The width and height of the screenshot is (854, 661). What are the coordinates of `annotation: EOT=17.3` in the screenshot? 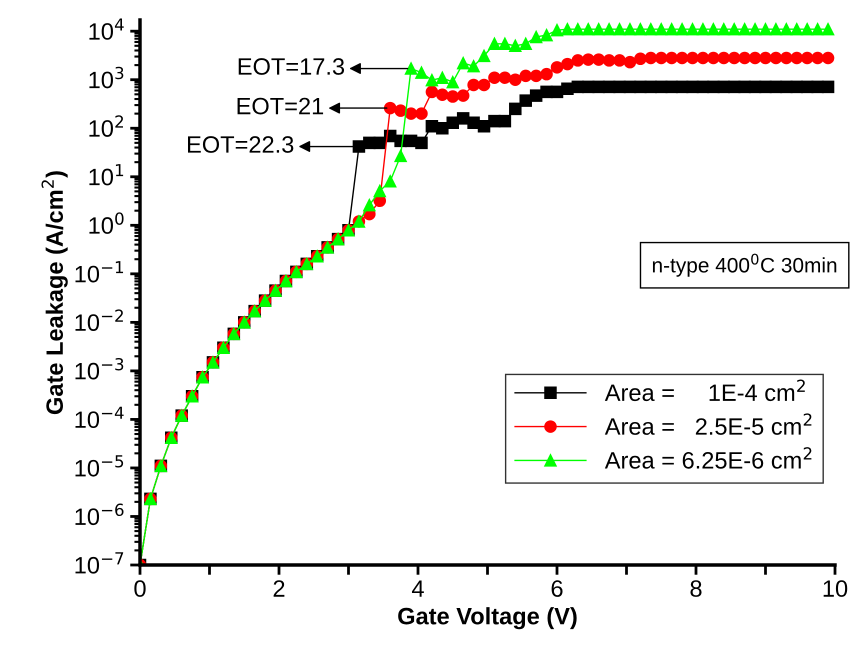 It's located at (291, 66).